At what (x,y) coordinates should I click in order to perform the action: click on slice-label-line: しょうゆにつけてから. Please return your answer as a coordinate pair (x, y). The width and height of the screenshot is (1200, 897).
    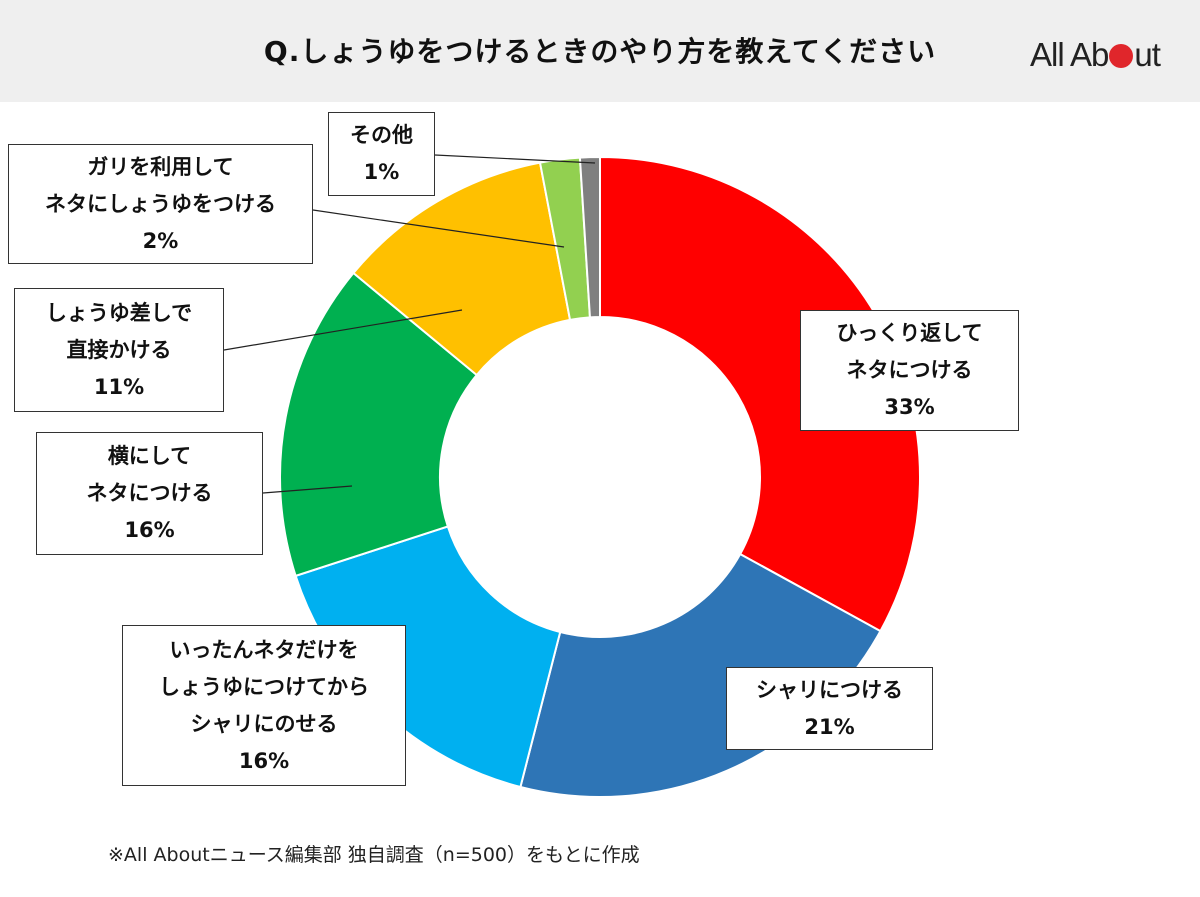
    Looking at the image, I should click on (264, 686).